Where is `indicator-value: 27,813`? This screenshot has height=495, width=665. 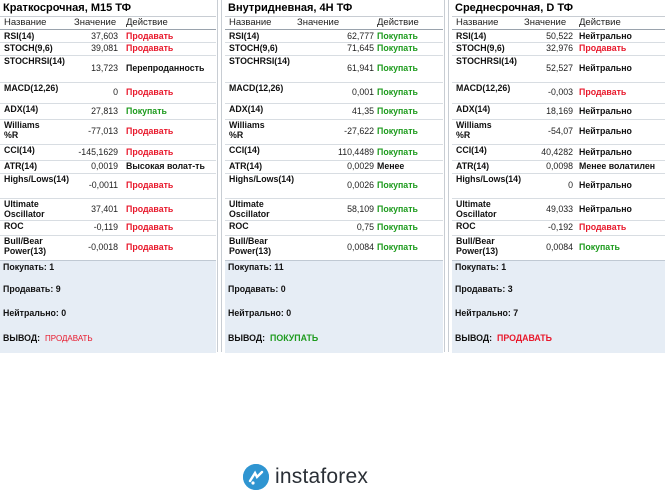 indicator-value: 27,813 is located at coordinates (104, 110).